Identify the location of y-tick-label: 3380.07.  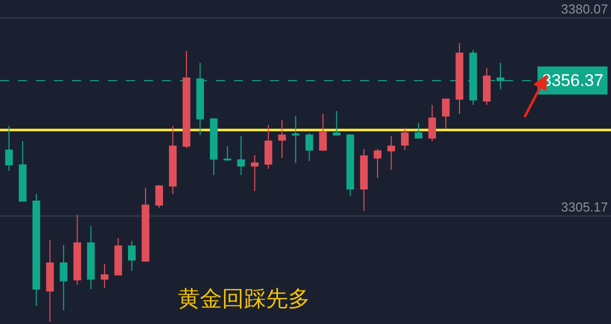
(584, 9).